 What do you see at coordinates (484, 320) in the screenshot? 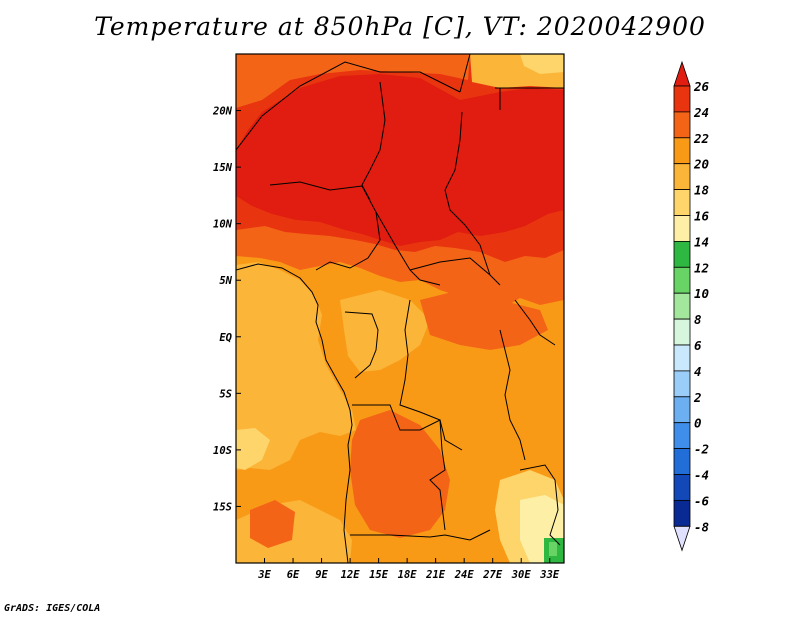
I see `field-22-24-east` at bounding box center [484, 320].